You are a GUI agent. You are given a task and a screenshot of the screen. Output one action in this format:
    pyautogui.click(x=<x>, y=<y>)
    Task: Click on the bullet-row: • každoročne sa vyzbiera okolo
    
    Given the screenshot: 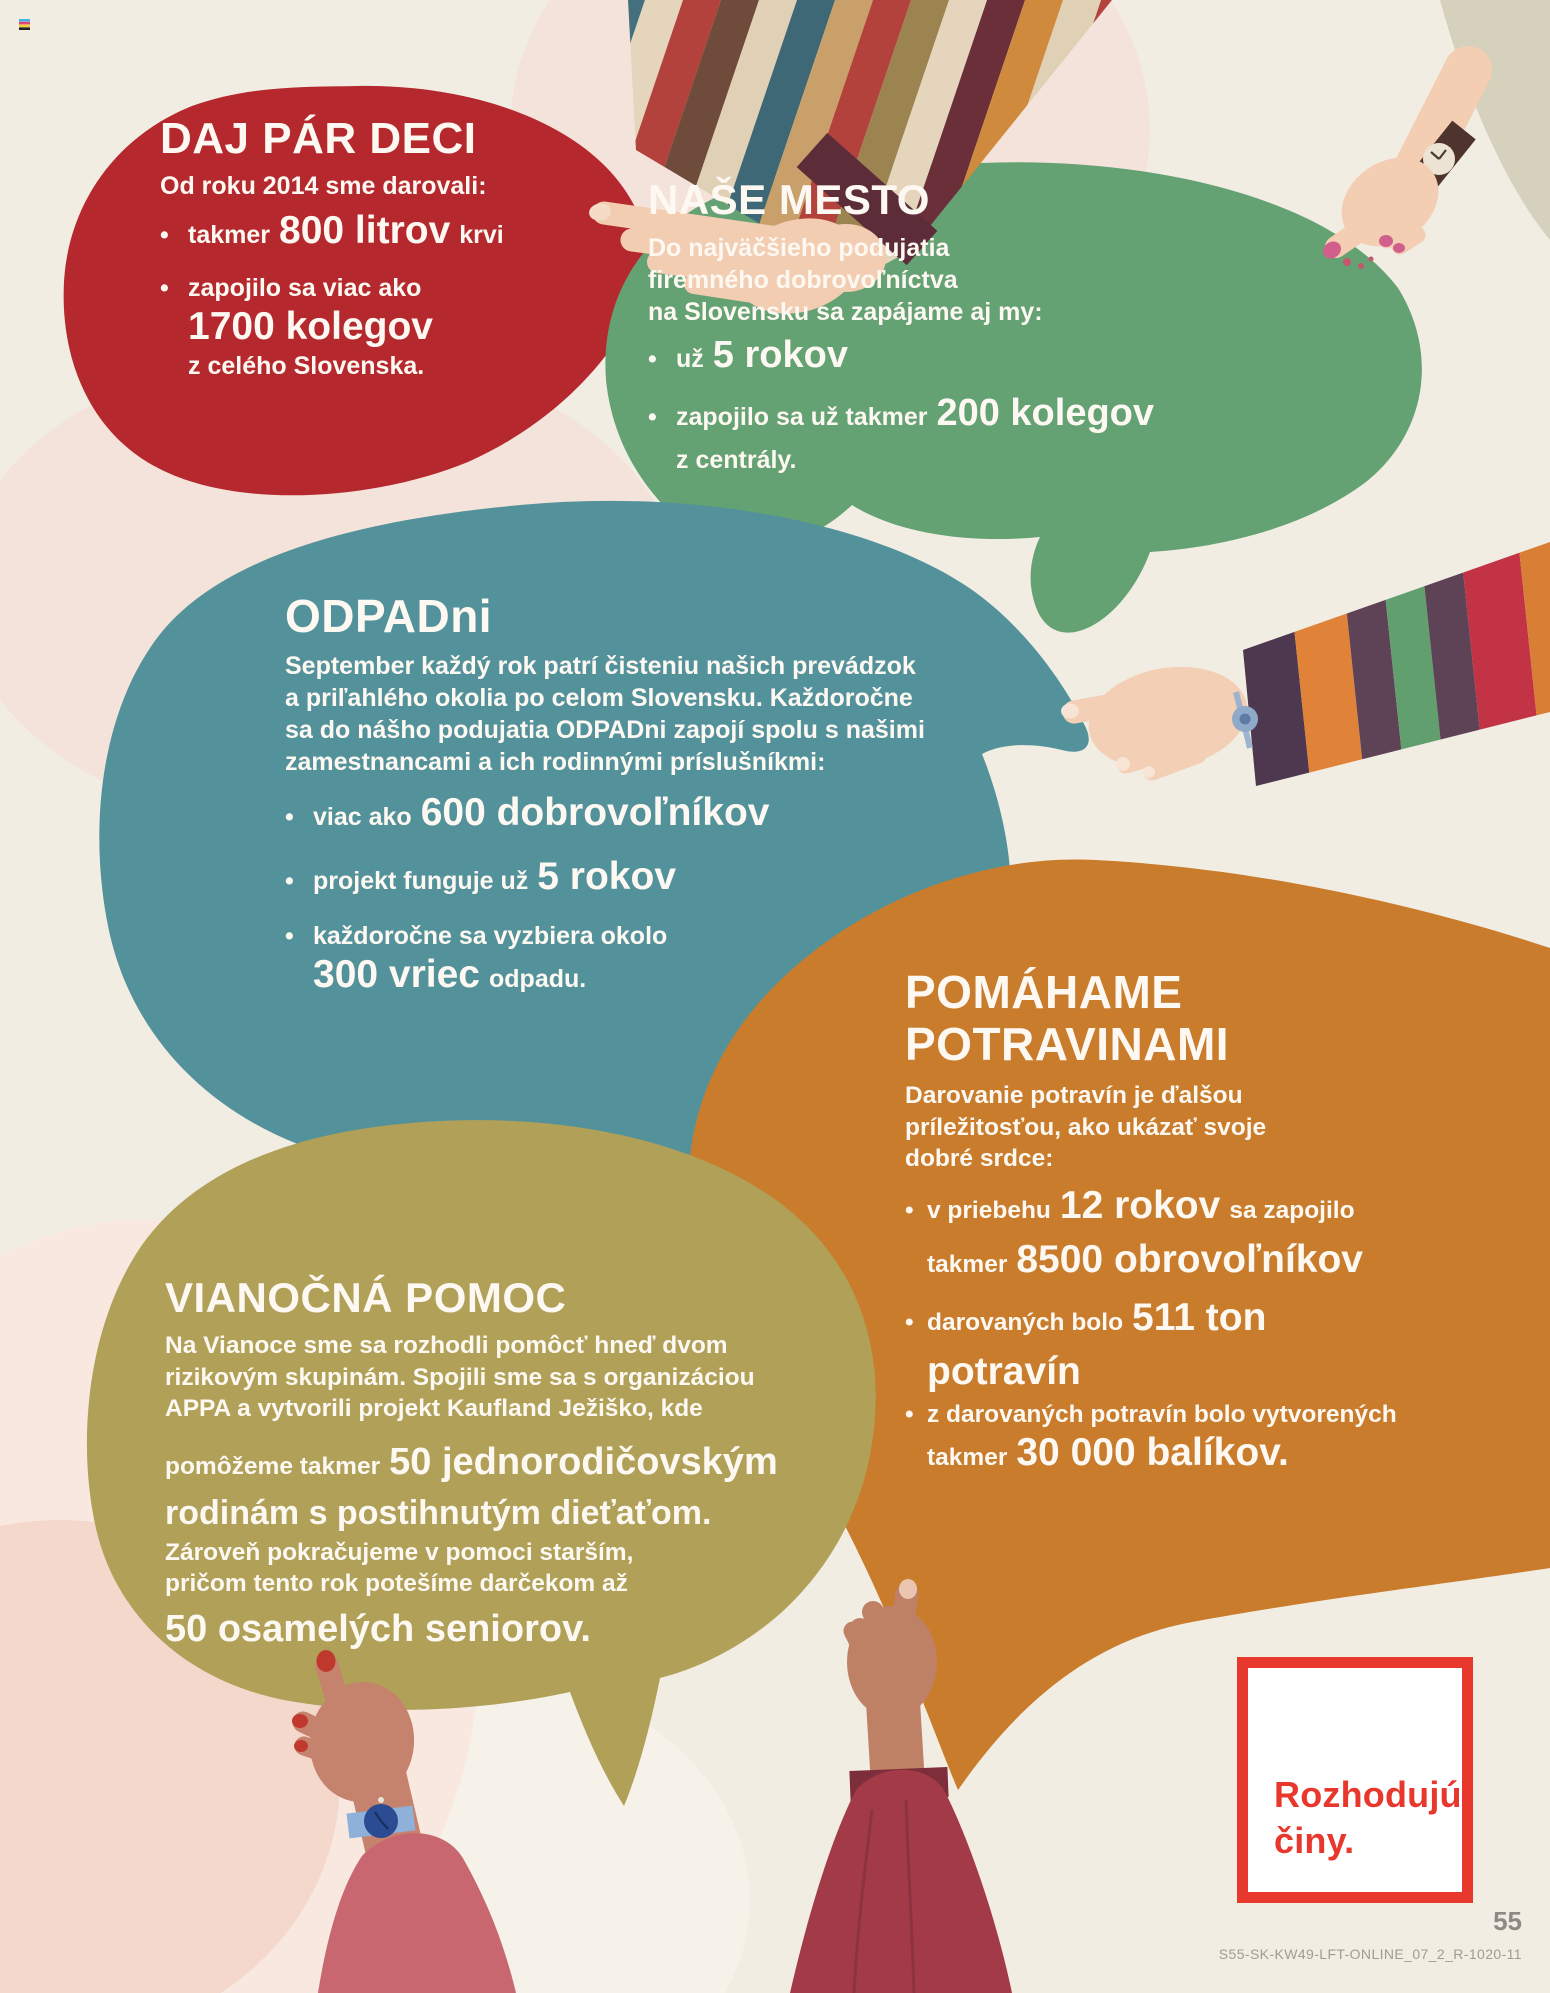 What is the action you would take?
    pyautogui.click(x=476, y=936)
    